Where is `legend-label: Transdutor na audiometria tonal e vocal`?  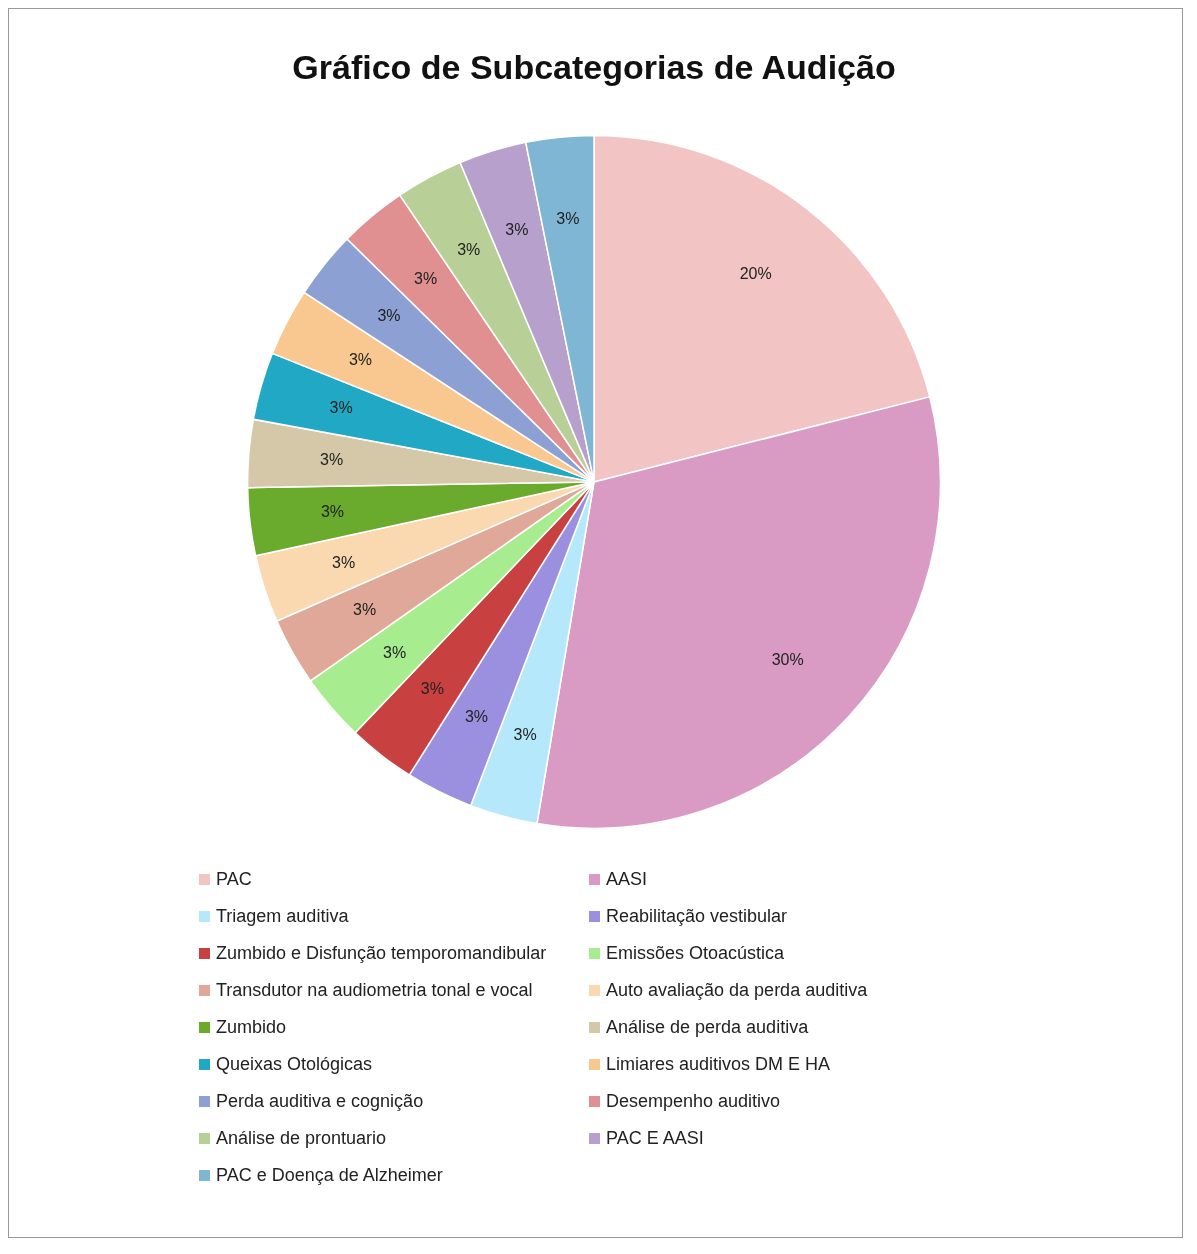 legend-label: Transdutor na audiometria tonal e vocal is located at coordinates (374, 990).